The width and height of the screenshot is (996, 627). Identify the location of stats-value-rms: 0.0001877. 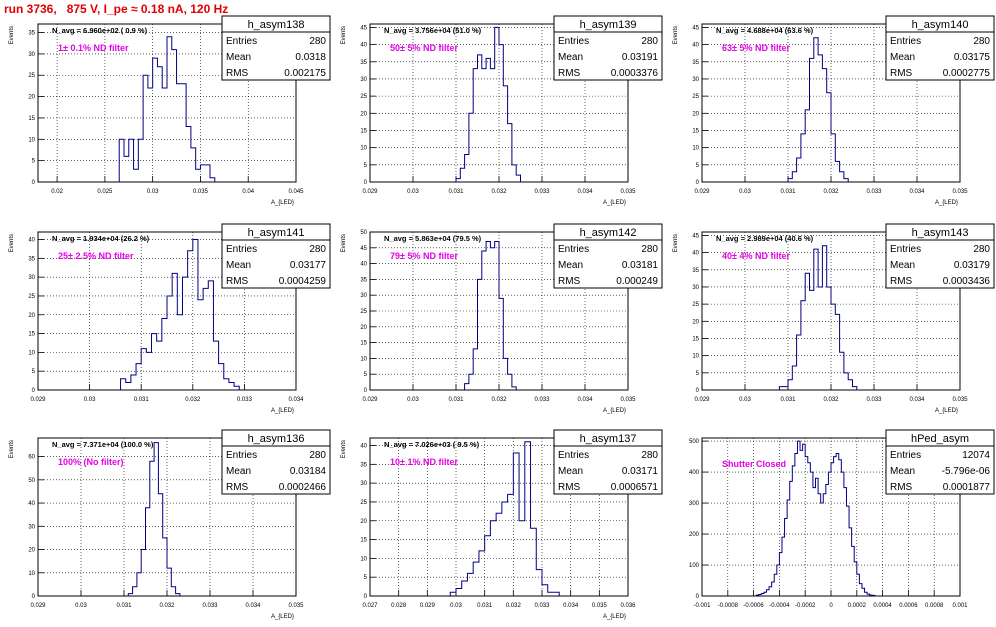
(967, 487).